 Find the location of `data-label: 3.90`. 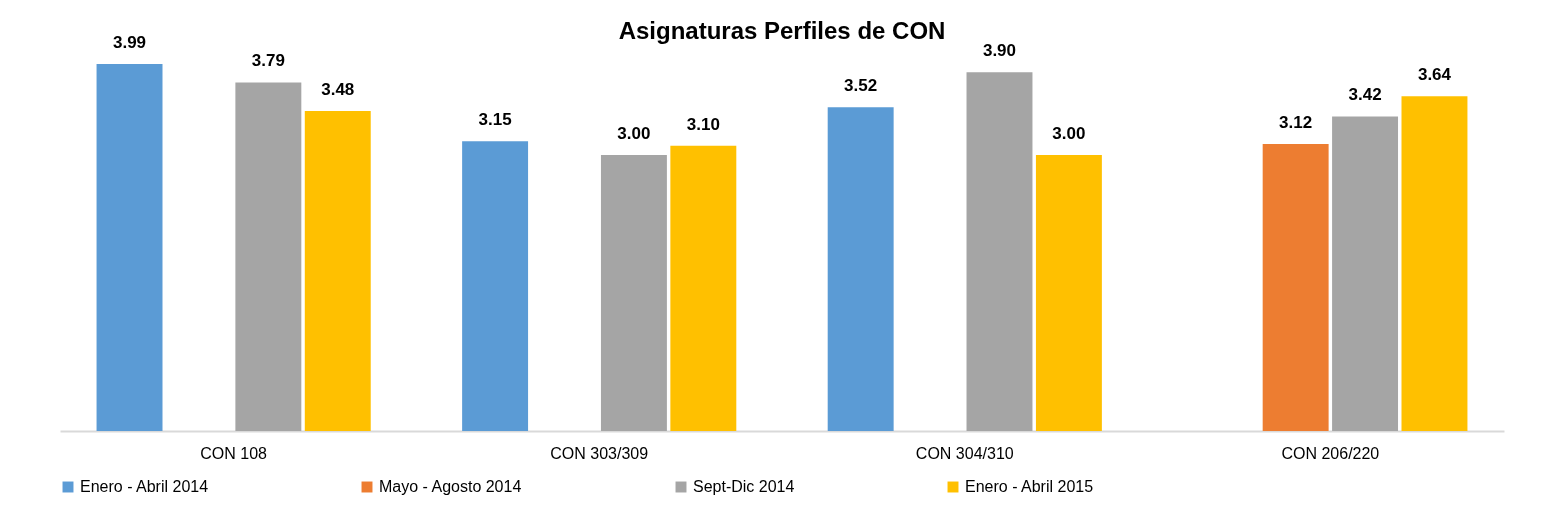

data-label: 3.90 is located at coordinates (999, 51).